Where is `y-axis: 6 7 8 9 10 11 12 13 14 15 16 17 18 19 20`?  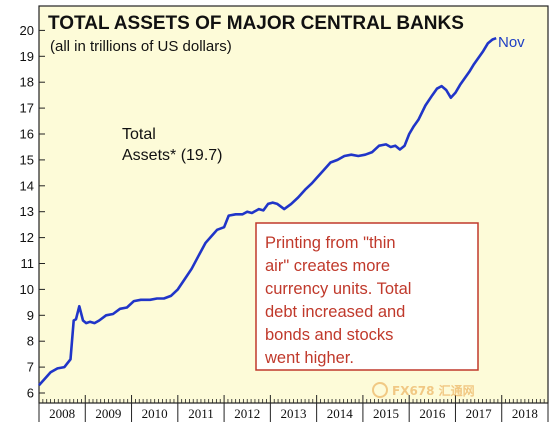 y-axis: 6 7 8 9 10 11 12 13 14 15 16 17 18 19 20 is located at coordinates (32, 212).